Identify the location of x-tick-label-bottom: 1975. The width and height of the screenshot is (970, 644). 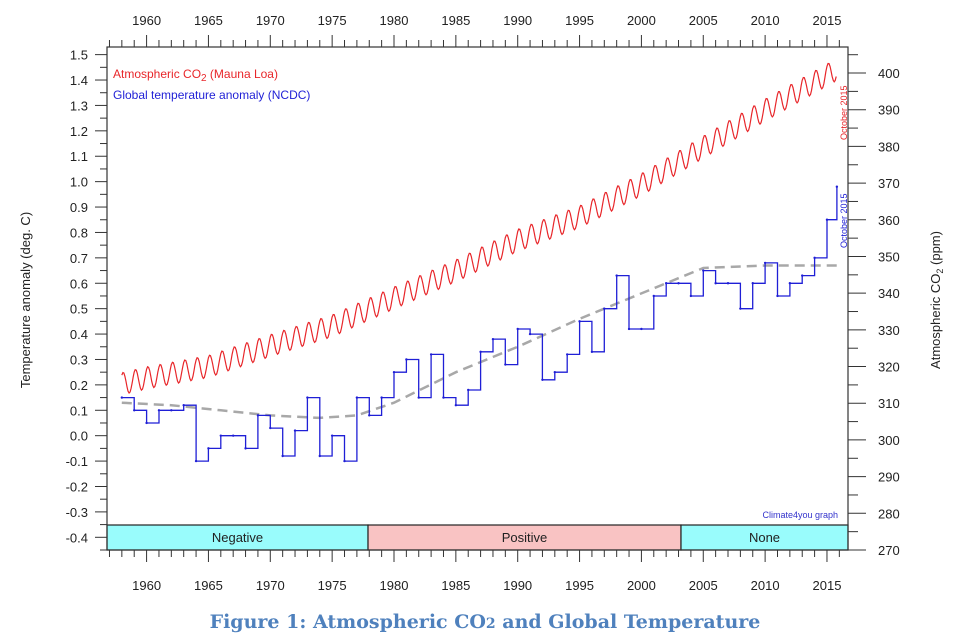
(332, 585).